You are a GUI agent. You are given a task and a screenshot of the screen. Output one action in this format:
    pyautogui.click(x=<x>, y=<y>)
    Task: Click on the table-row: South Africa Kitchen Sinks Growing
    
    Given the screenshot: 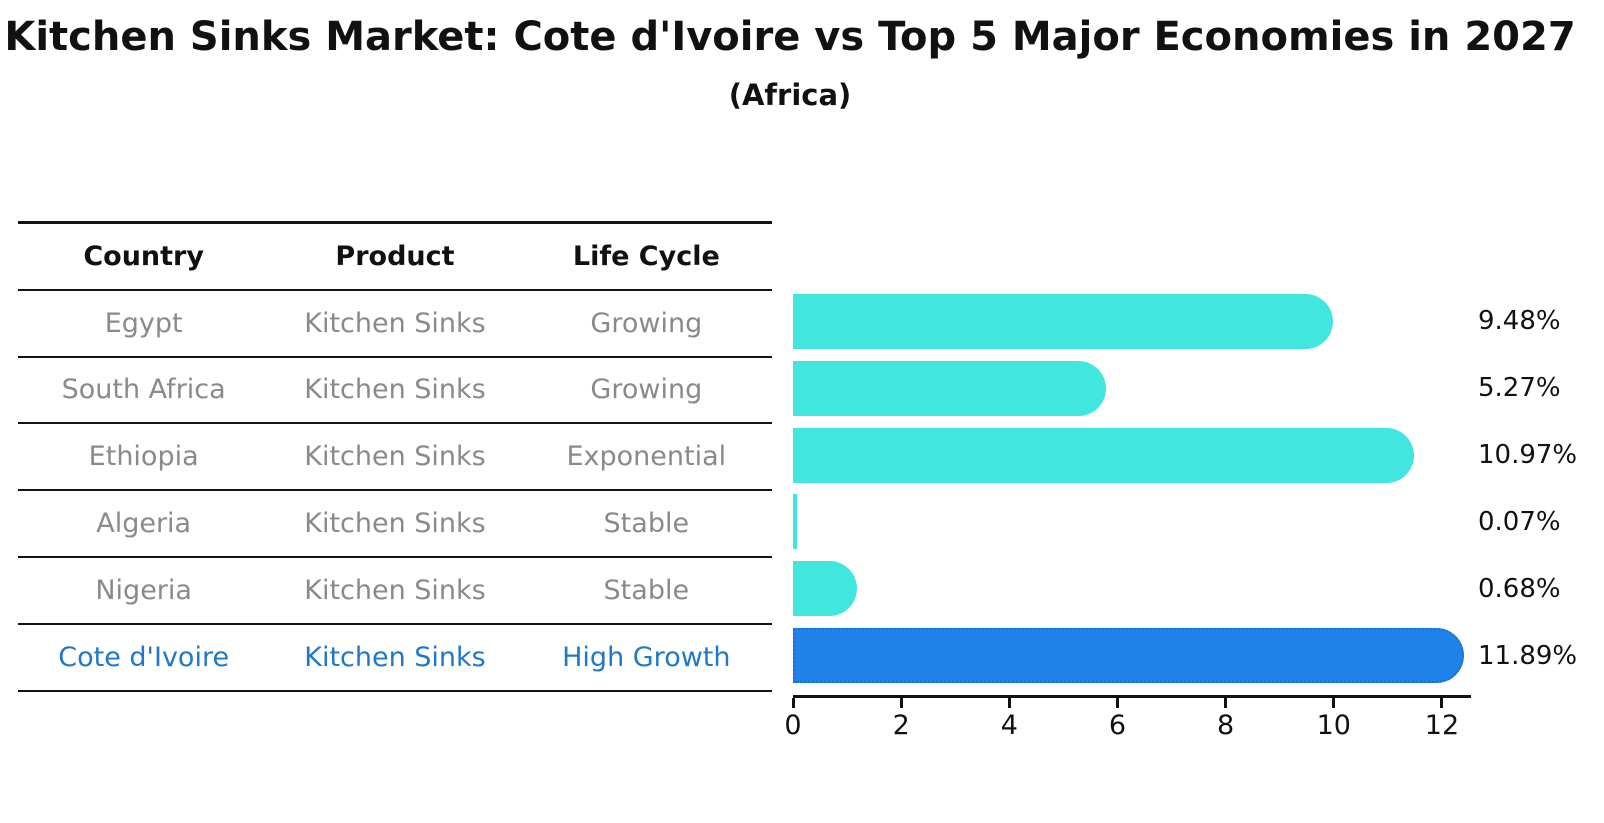 What is the action you would take?
    pyautogui.click(x=395, y=391)
    